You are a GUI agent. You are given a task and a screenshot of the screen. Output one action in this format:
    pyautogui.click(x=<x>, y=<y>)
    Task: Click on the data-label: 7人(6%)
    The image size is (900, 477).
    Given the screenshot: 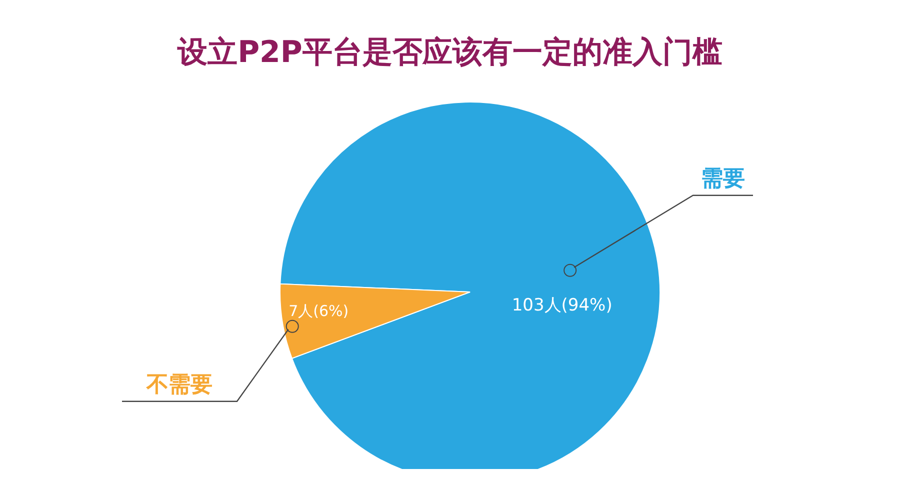 What is the action you would take?
    pyautogui.click(x=318, y=311)
    